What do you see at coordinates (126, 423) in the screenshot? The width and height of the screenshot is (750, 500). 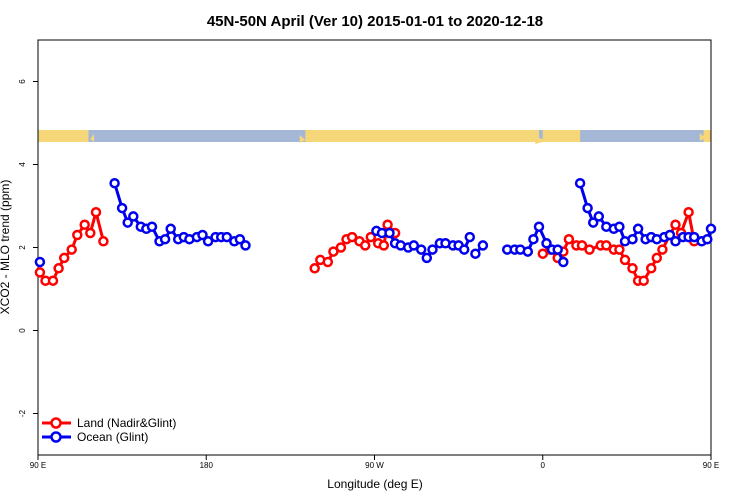 I see `legend-land-label: Land (Nadir&Glint)` at bounding box center [126, 423].